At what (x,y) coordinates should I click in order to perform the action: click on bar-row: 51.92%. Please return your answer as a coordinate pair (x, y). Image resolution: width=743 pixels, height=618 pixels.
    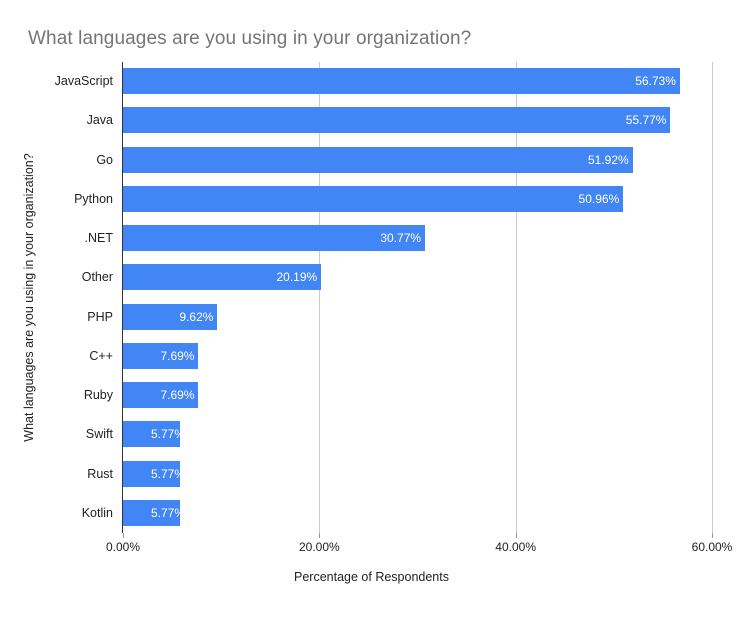
    Looking at the image, I should click on (417, 160).